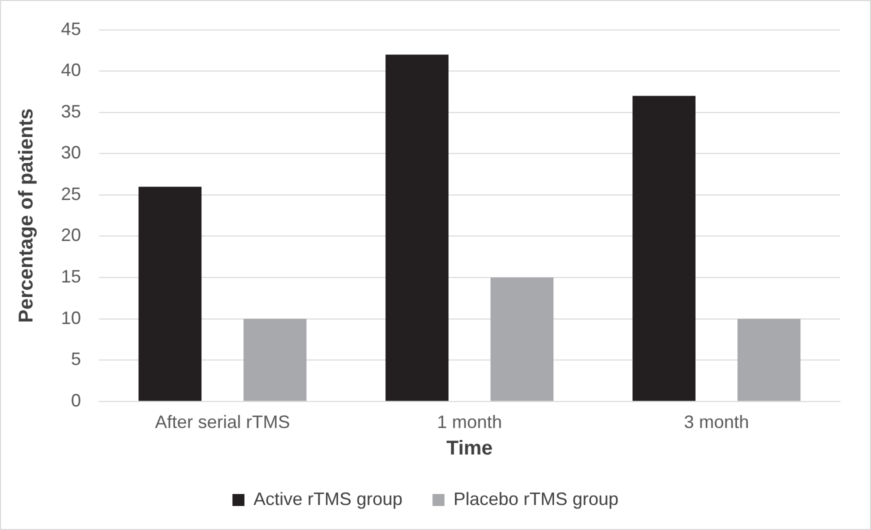  I want to click on y-tick-label: 35, so click(71, 111).